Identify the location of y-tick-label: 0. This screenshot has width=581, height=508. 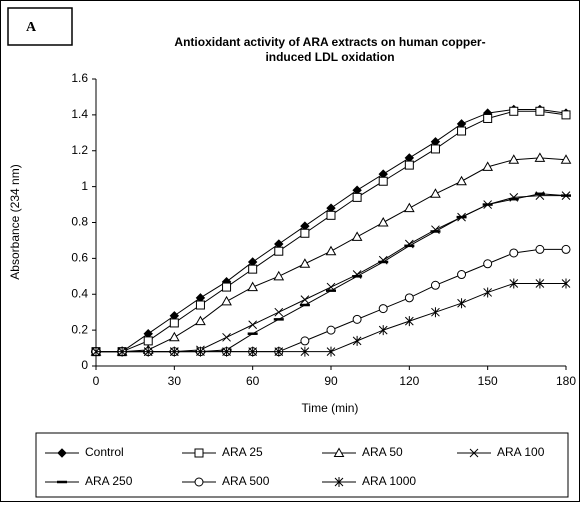
(84, 365).